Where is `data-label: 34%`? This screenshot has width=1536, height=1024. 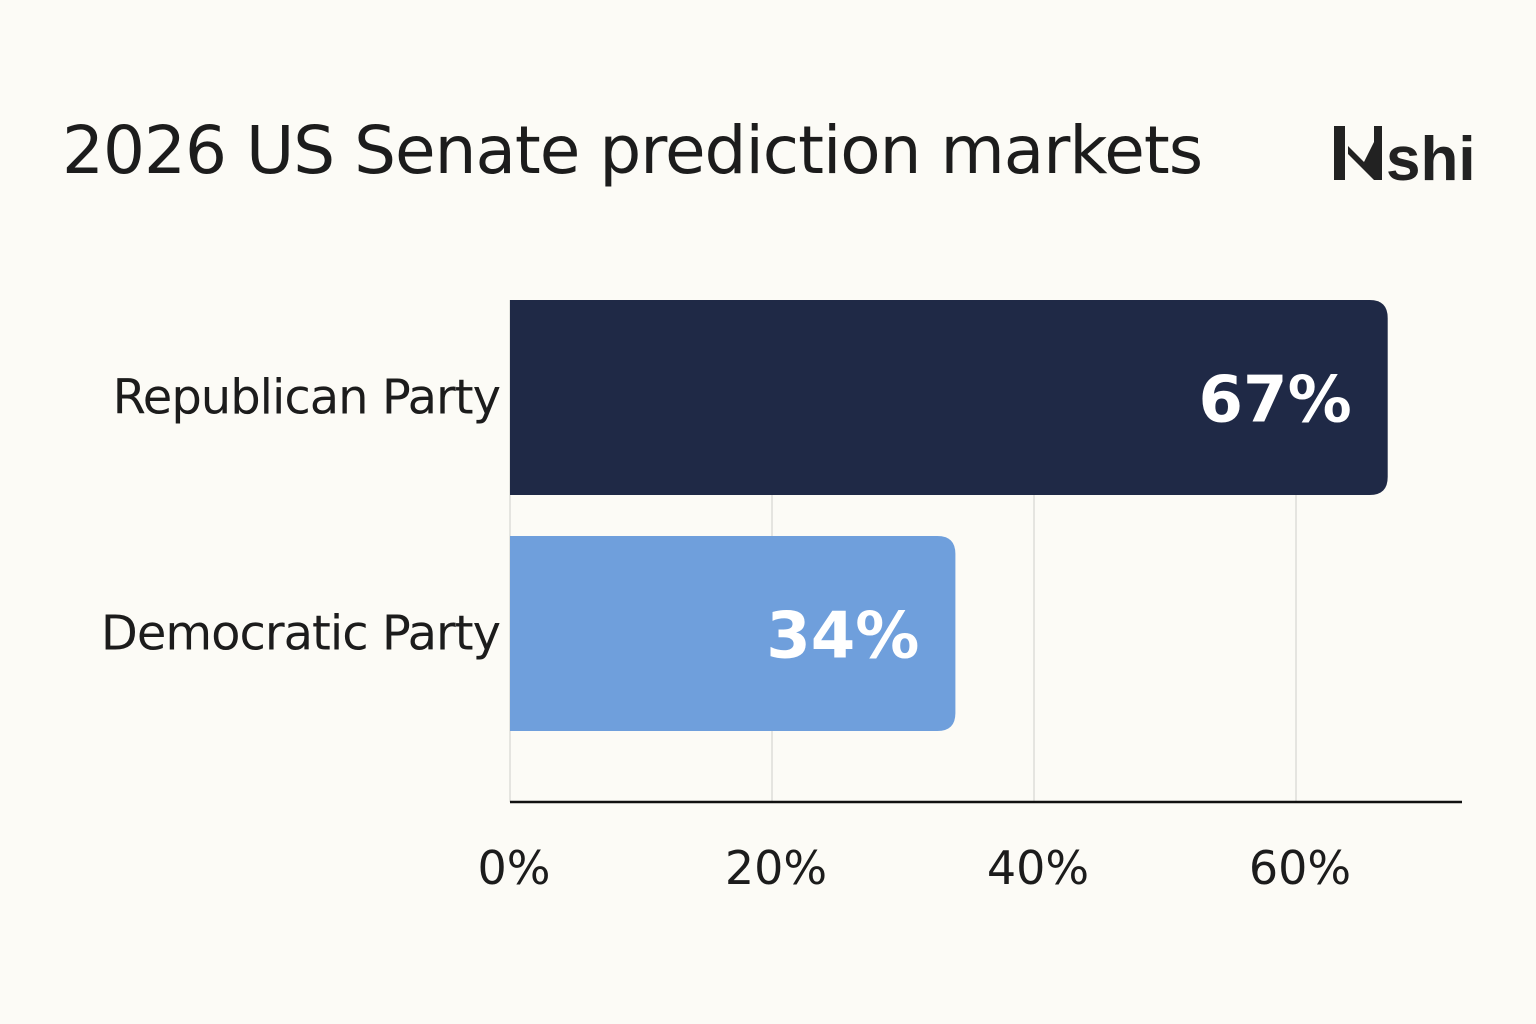
data-label: 34% is located at coordinates (842, 637).